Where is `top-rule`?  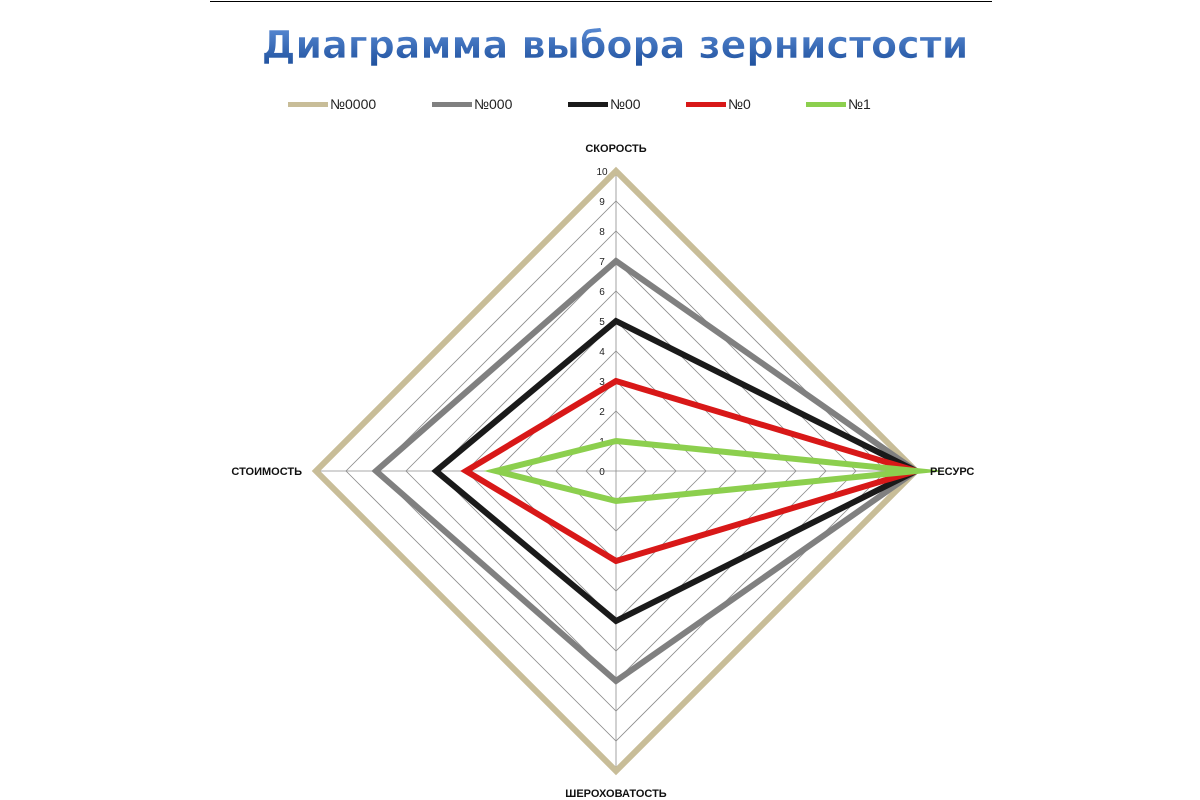
top-rule is located at coordinates (601, 1).